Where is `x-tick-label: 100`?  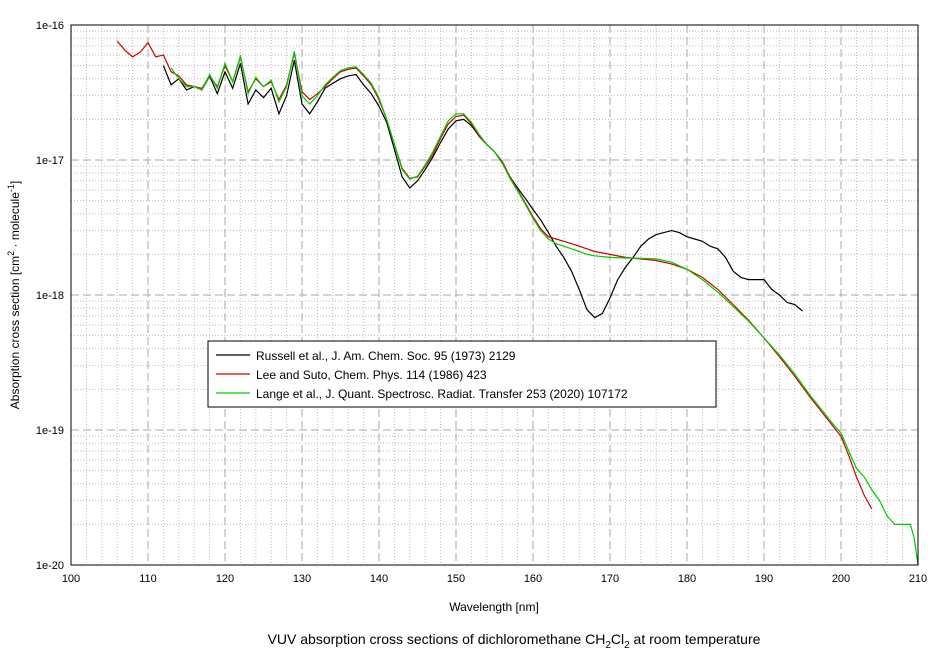 x-tick-label: 100 is located at coordinates (71, 579).